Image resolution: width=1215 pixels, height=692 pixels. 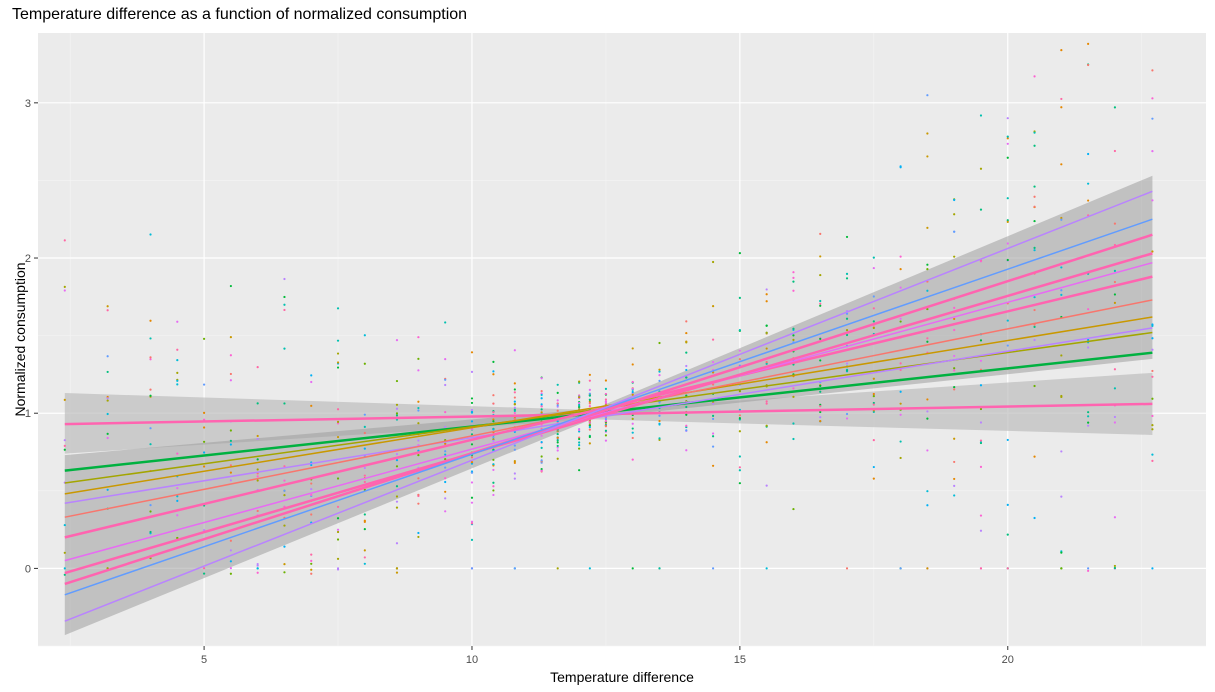 I want to click on x-axis-ticks: 5 10 15 20, so click(x=607, y=656).